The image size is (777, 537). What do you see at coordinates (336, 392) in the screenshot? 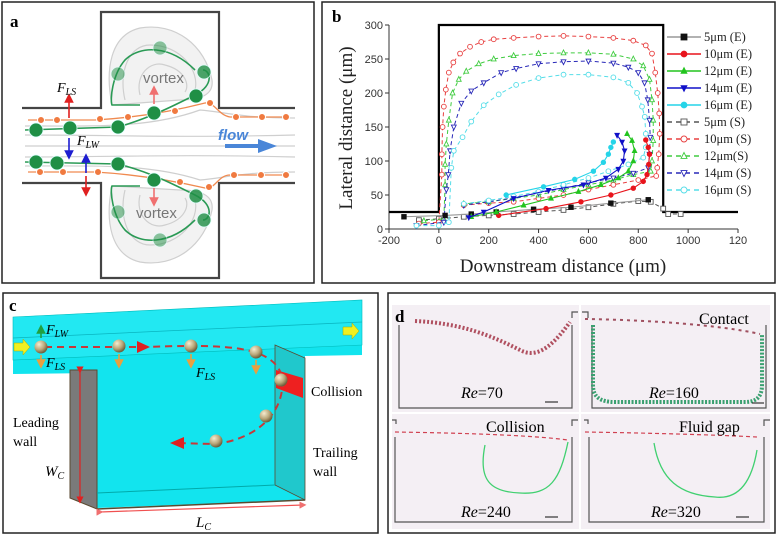
I see `collision-label: Collision` at bounding box center [336, 392].